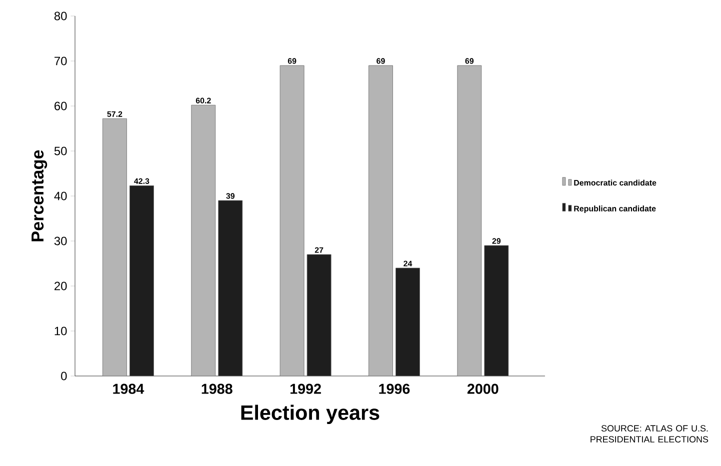 Image resolution: width=721 pixels, height=466 pixels. What do you see at coordinates (64, 376) in the screenshot?
I see `y-tick-label: 0` at bounding box center [64, 376].